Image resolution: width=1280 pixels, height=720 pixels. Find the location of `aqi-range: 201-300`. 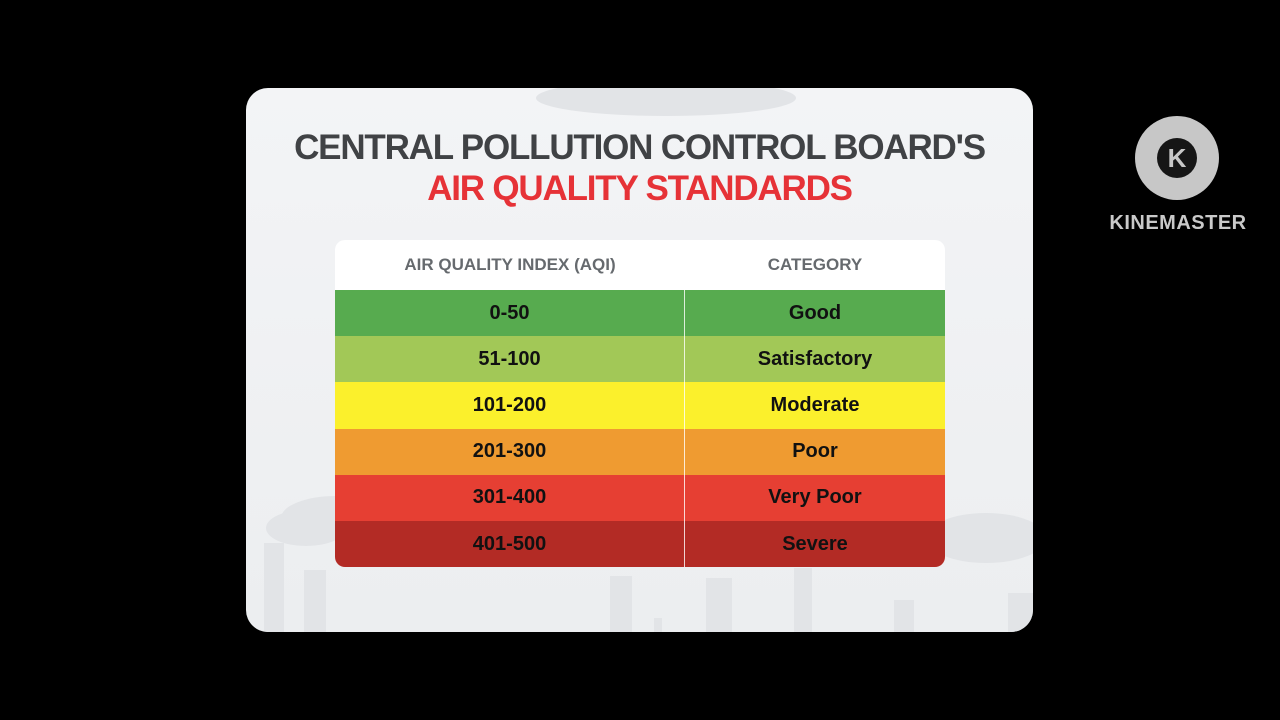

aqi-range: 201-300 is located at coordinates (510, 451).